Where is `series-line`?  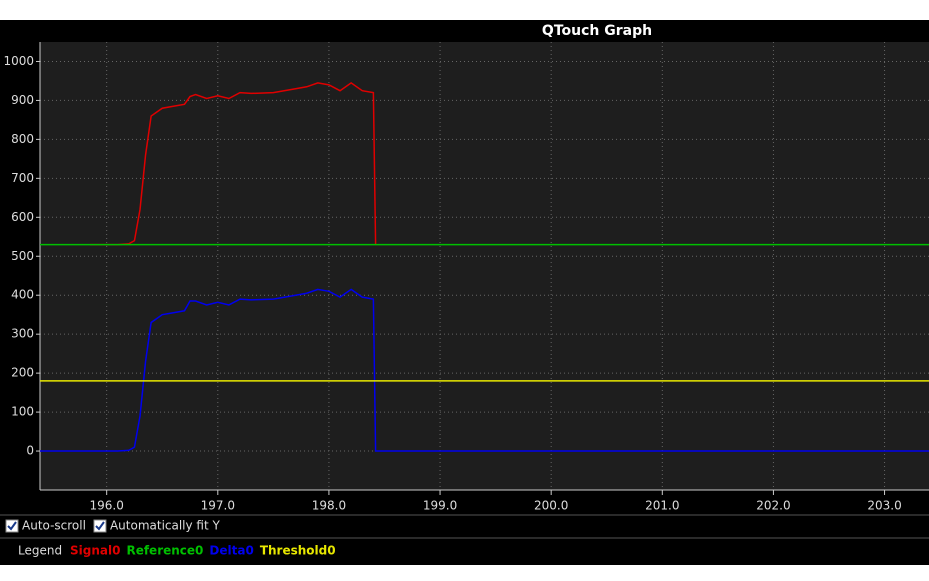
series-line is located at coordinates (233, 163).